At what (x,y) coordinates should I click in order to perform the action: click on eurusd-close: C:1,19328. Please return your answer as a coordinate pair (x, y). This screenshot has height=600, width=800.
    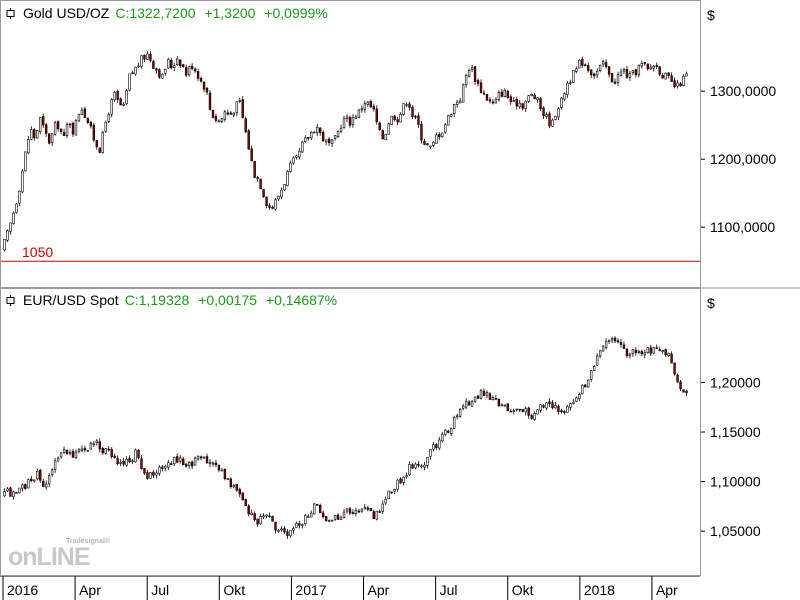
    Looking at the image, I should click on (157, 300).